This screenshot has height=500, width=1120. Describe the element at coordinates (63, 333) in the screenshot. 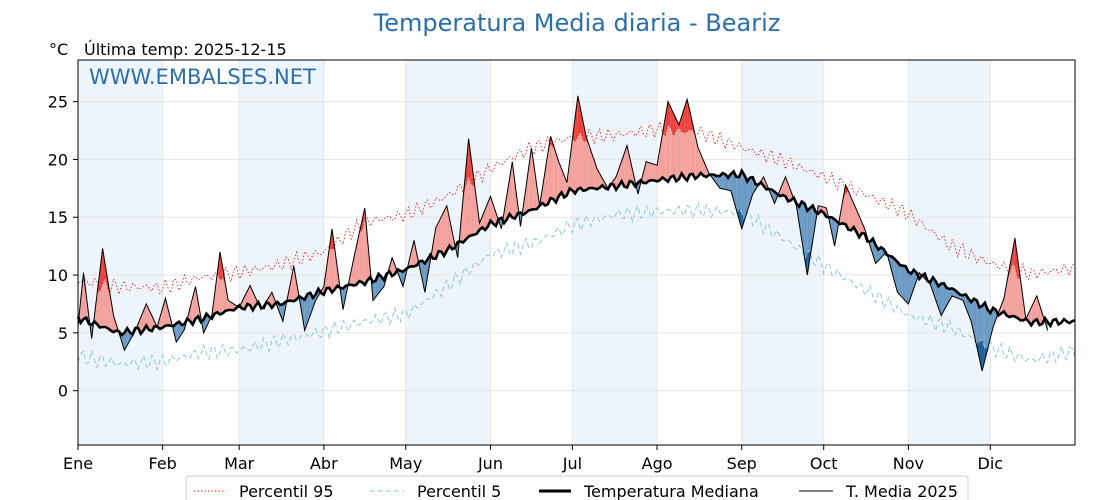

I see `y-tick-label-5: 5` at that location.